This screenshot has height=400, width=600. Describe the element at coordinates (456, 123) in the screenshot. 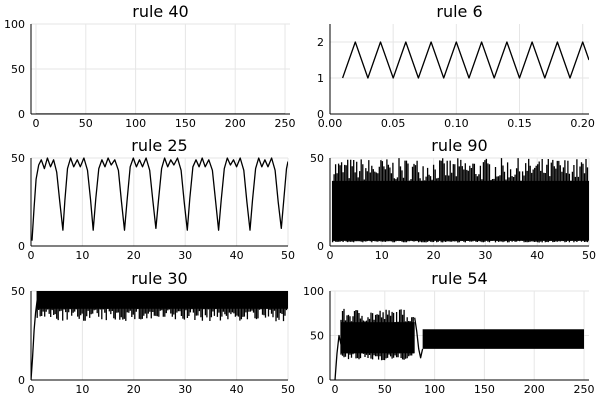

I see `x-tick-label: 0.10` at that location.